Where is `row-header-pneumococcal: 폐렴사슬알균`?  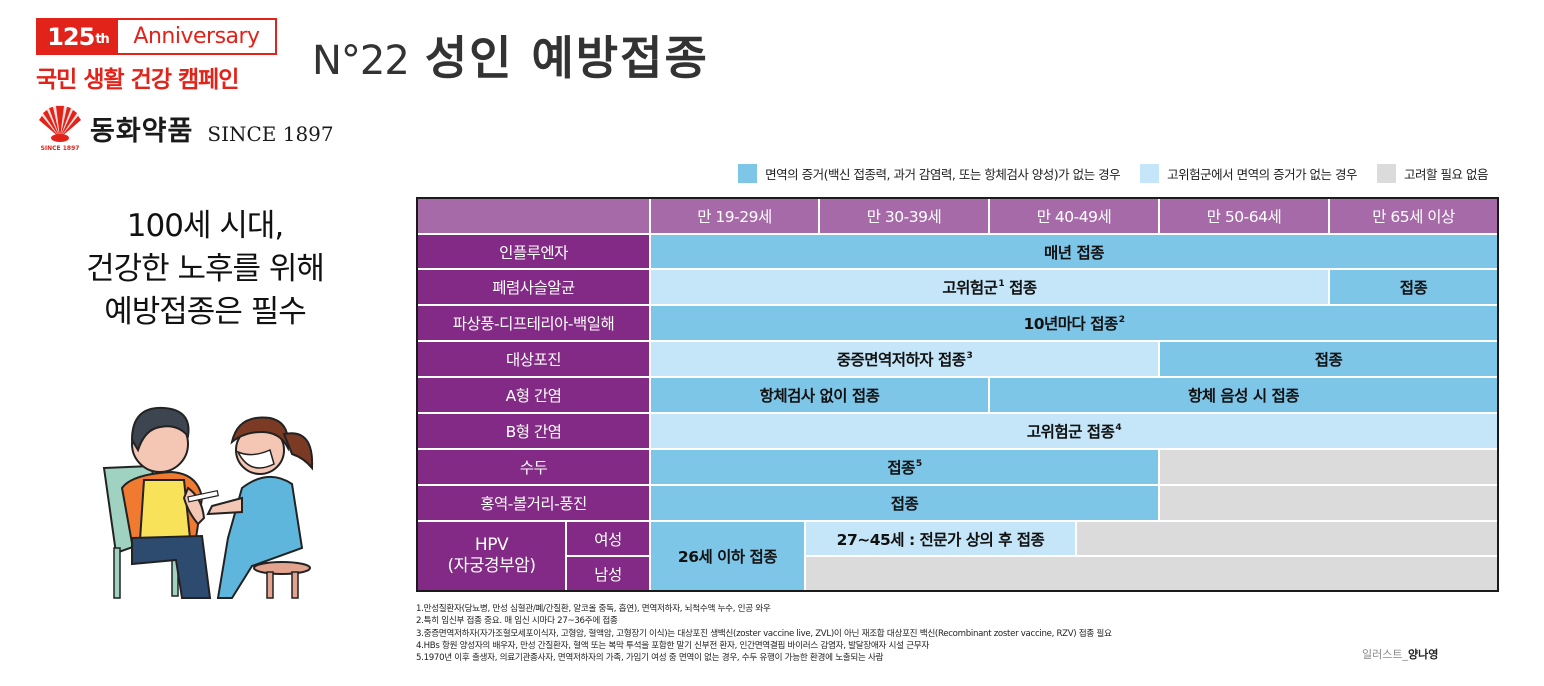
row-header-pneumococcal: 폐렴사슬알균 is located at coordinates (533, 287).